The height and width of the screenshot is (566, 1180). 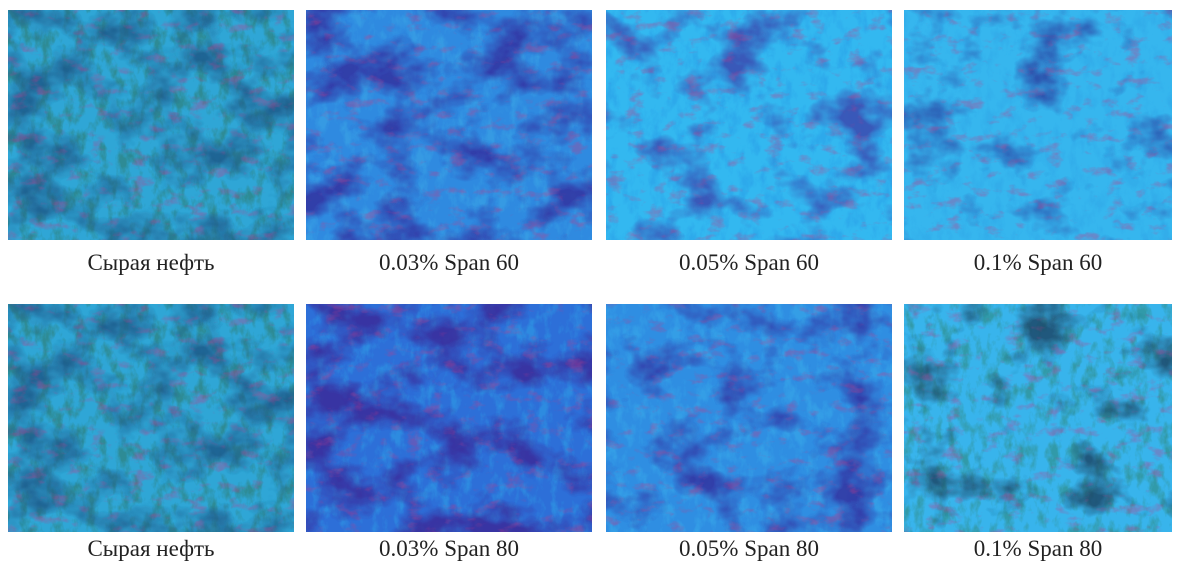 I want to click on caption: 0.05% Span 80, so click(x=749, y=548).